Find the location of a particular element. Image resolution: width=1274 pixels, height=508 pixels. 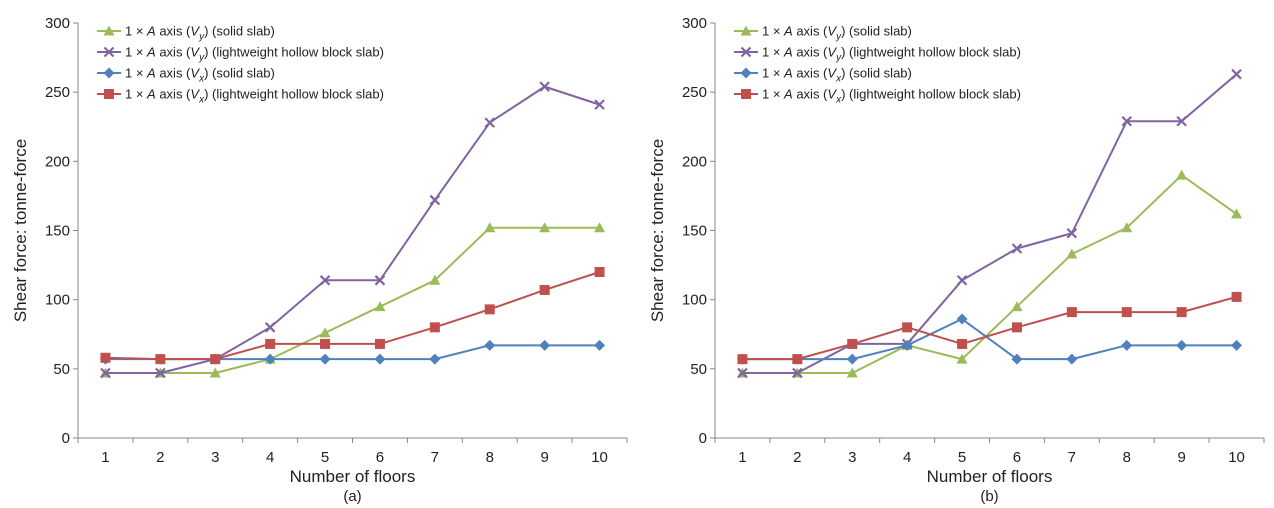

legend-item: 1 × A axis (Vx) (solid slab) is located at coordinates (186, 75).